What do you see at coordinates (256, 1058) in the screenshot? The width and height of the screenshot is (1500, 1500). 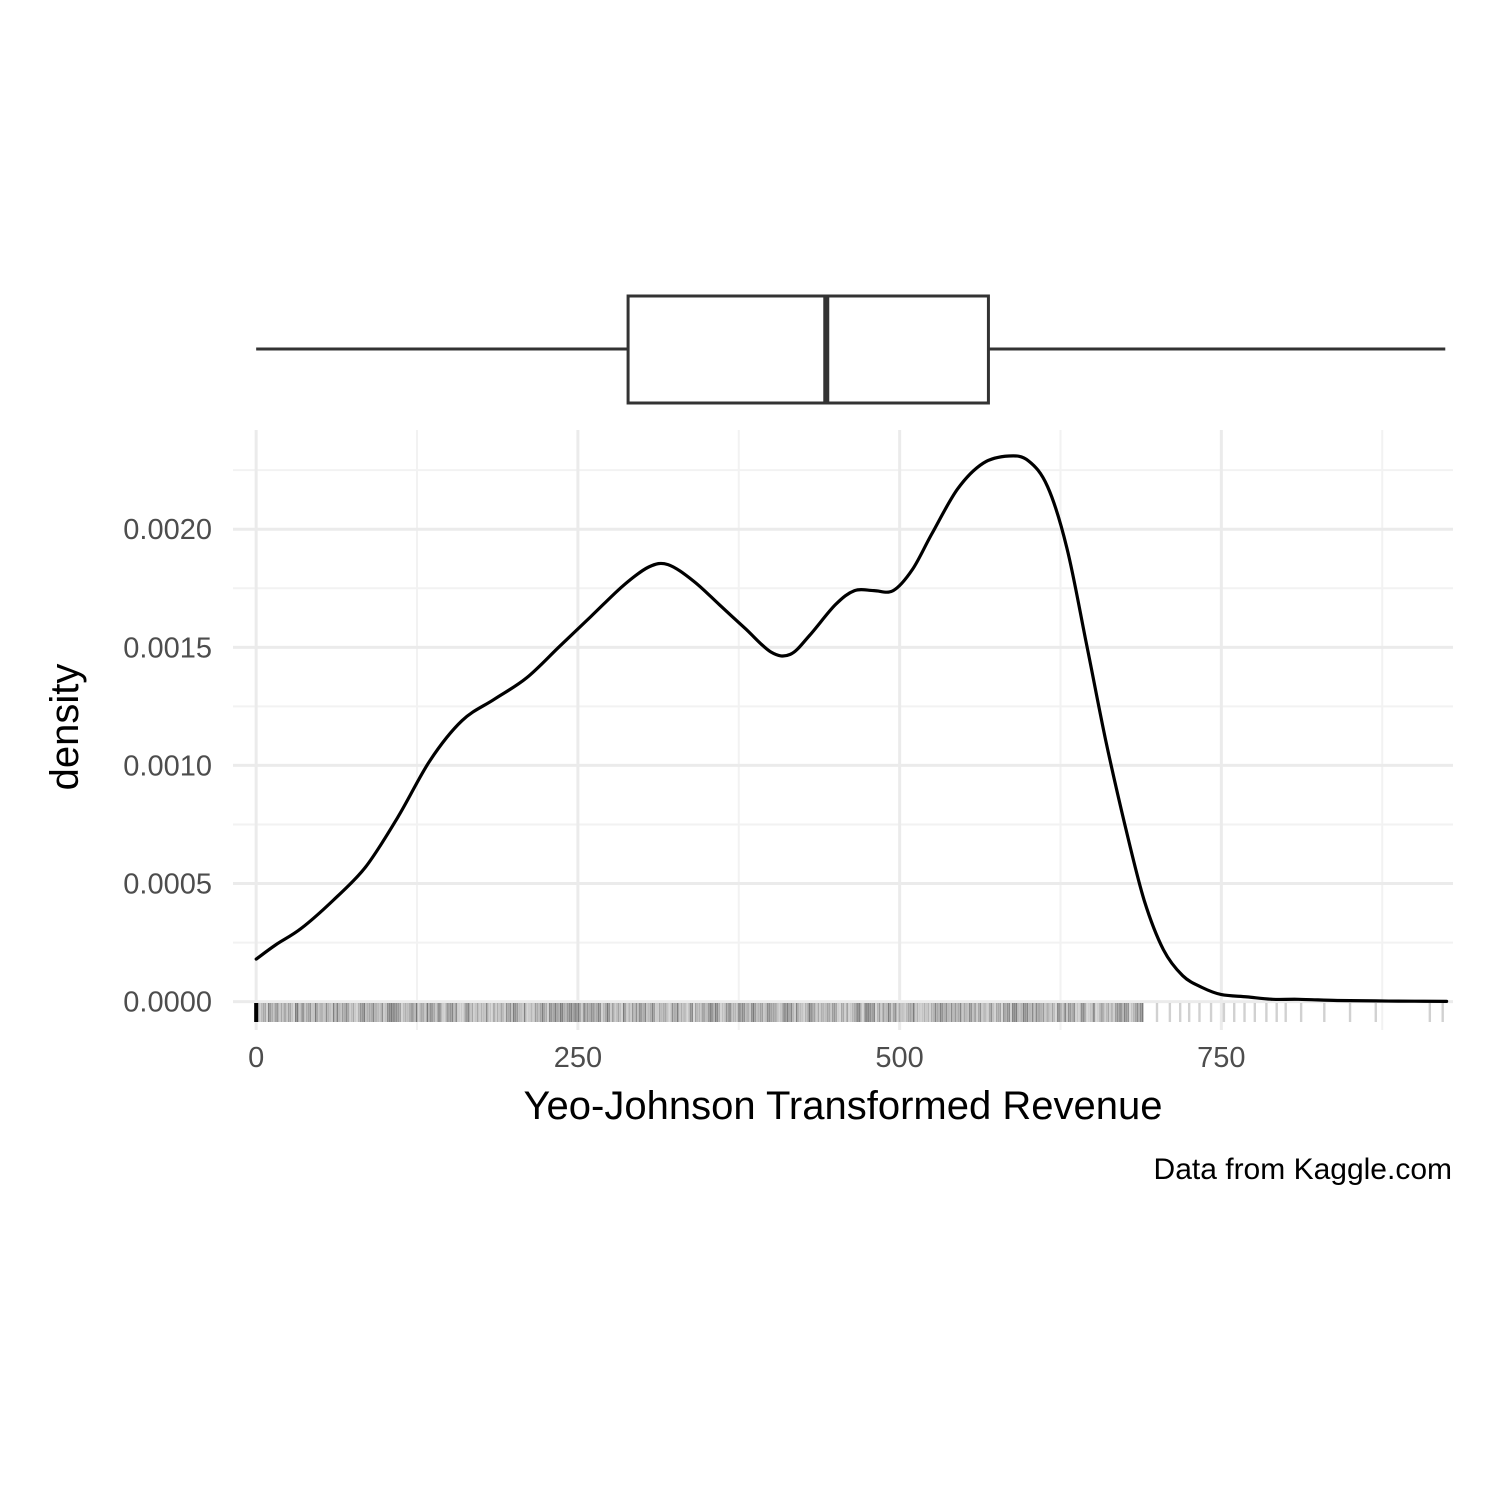 I see `x-tick-label: 0` at bounding box center [256, 1058].